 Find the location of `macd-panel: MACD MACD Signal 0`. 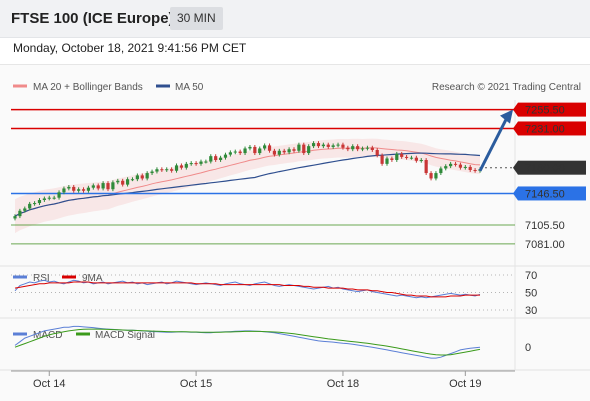

macd-panel: MACD MACD Signal 0 is located at coordinates (272, 342).